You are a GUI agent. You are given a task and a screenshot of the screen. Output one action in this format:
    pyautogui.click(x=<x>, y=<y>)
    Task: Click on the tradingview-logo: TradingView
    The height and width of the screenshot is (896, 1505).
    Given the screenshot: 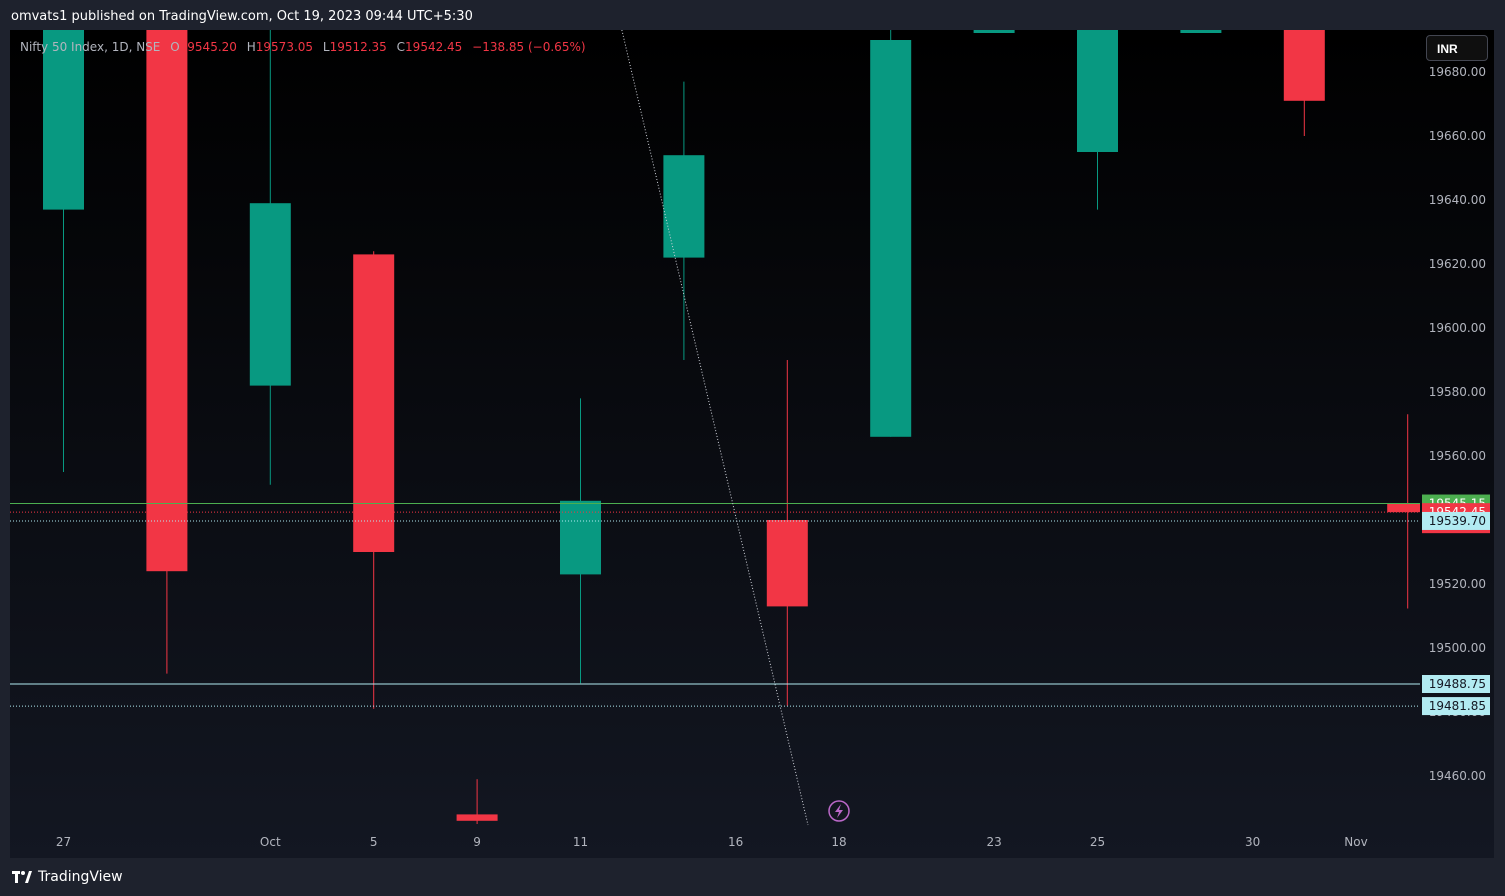 What is the action you would take?
    pyautogui.click(x=67, y=877)
    